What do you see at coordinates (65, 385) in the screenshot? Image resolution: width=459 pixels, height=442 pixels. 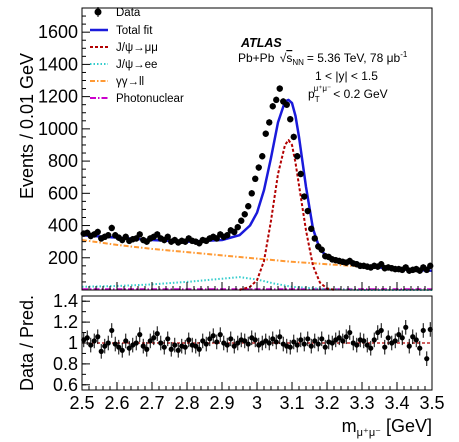 I see `ratio-y-tick-label: 0.6` at bounding box center [65, 385].